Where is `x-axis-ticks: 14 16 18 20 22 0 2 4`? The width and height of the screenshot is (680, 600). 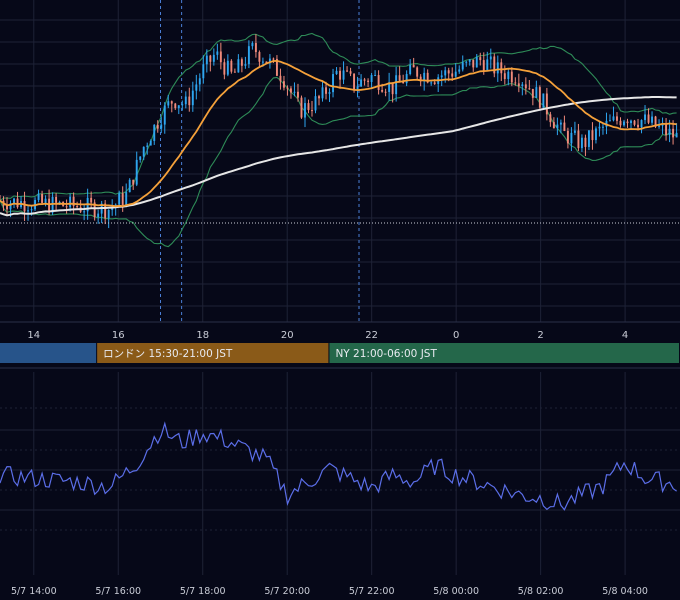
x-axis-ticks: 14 16 18 20 22 0 2 4 is located at coordinates (327, 335).